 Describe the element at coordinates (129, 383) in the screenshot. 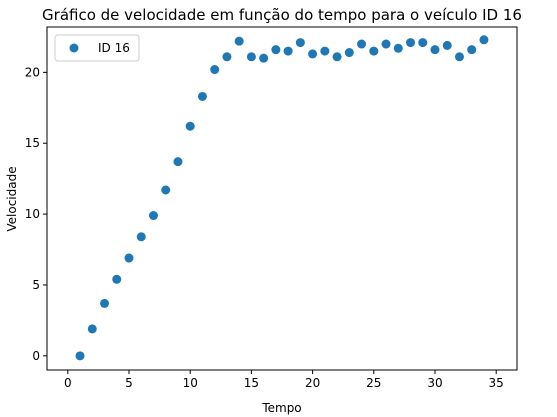

I see `x-tick-label: 5` at that location.